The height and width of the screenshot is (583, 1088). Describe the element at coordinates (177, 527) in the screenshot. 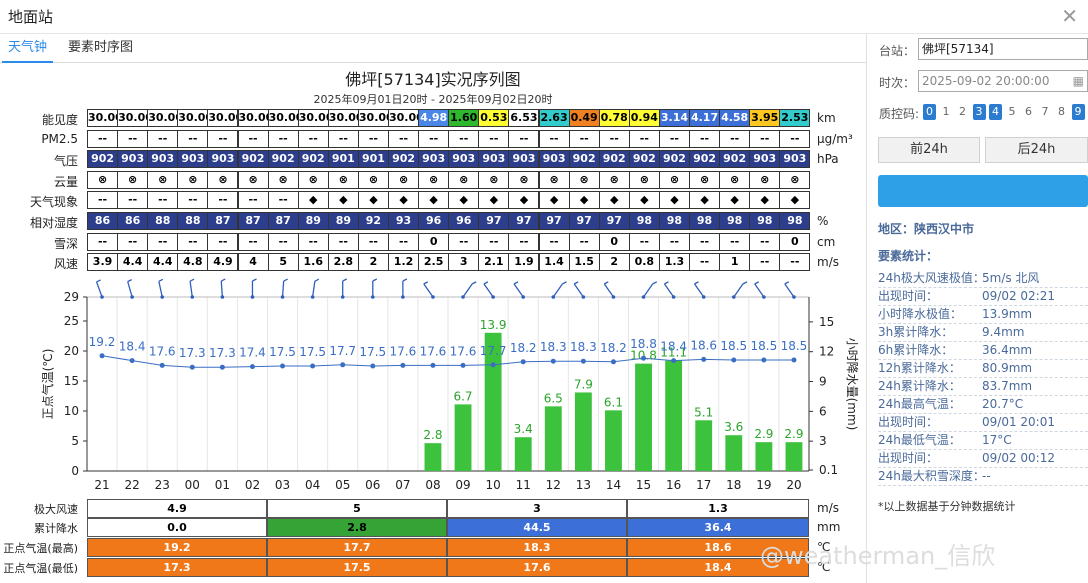

I see `summary-cell: 0.0` at that location.